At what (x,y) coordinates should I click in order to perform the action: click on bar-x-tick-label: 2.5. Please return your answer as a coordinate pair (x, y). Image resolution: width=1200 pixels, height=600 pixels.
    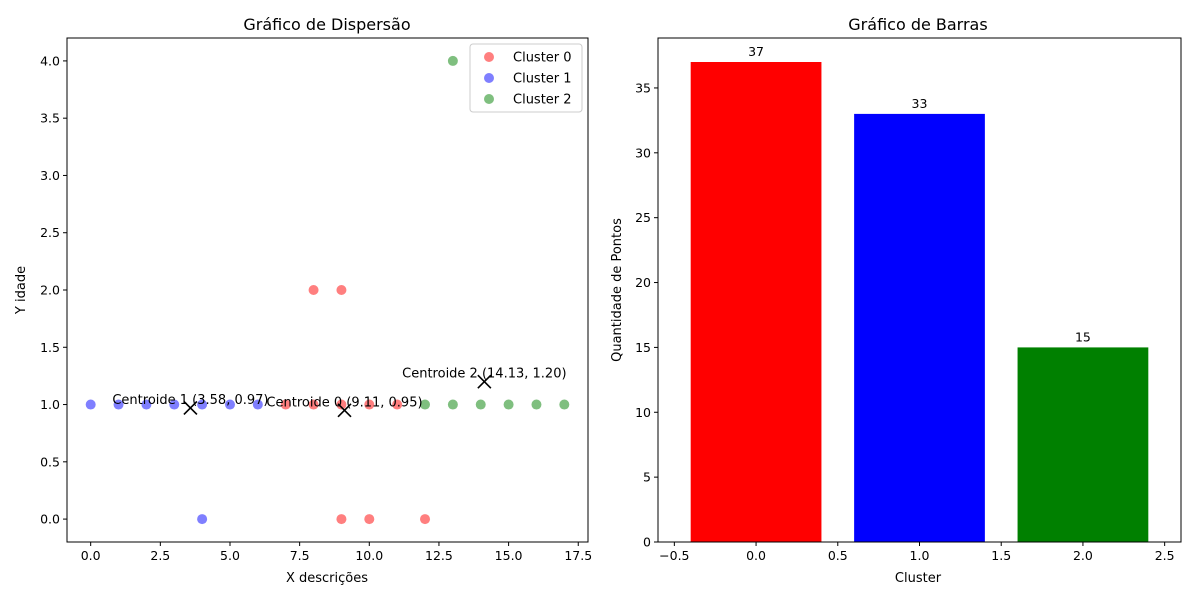
    Looking at the image, I should click on (1165, 555).